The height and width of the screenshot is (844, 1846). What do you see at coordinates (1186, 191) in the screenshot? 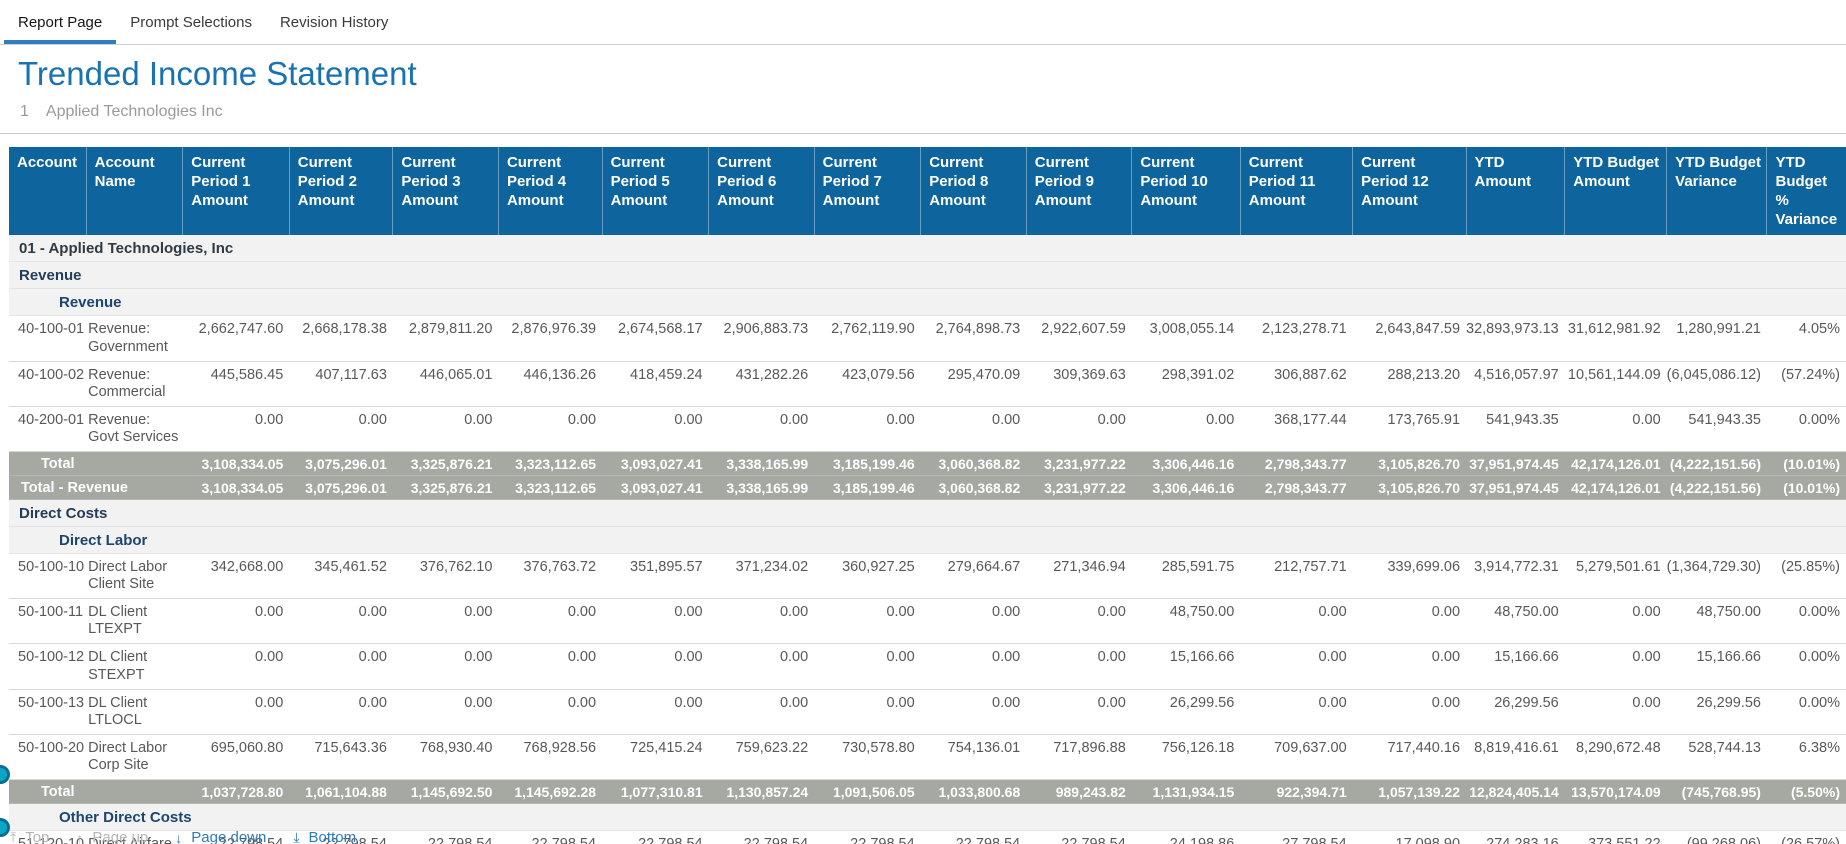
I see `column-header-12: Current Period 10 Amount` at bounding box center [1186, 191].